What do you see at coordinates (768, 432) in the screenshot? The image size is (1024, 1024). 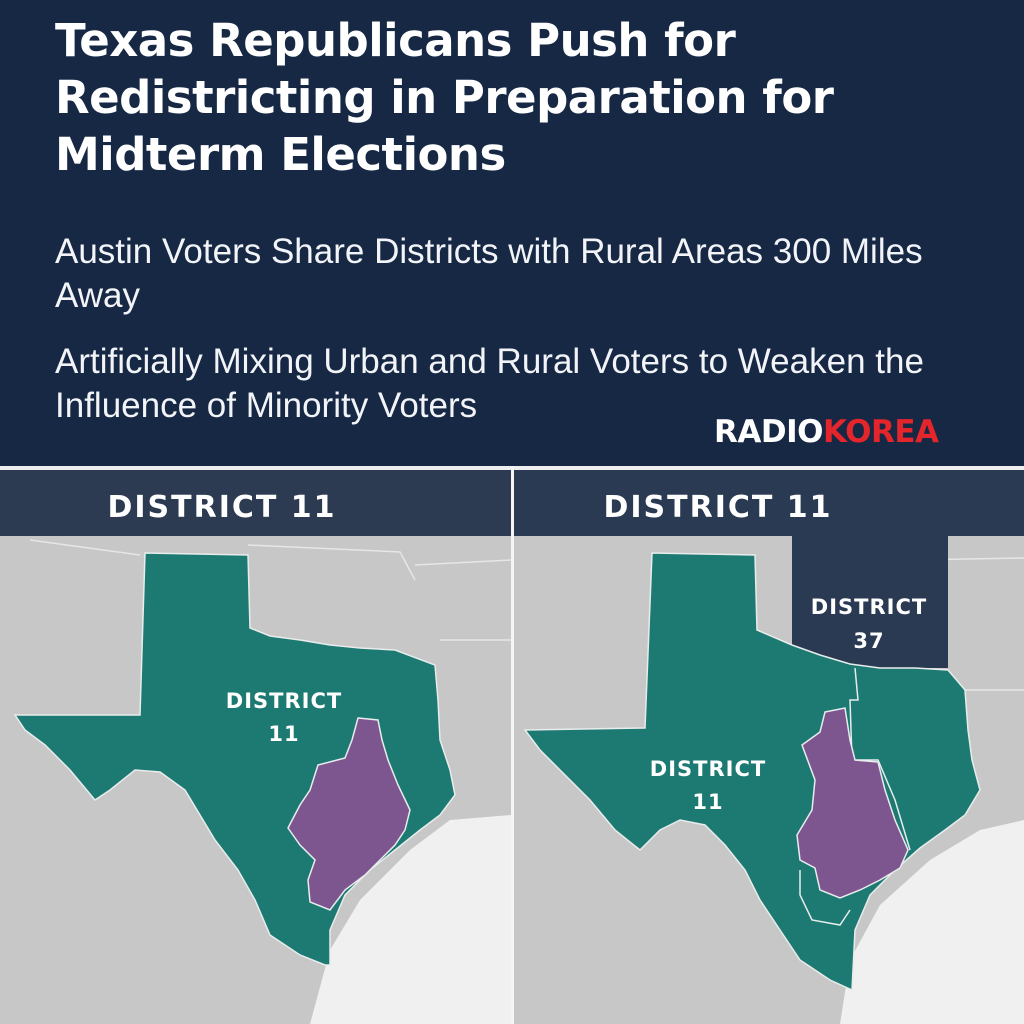 I see `logo-text-radio: RADIO` at bounding box center [768, 432].